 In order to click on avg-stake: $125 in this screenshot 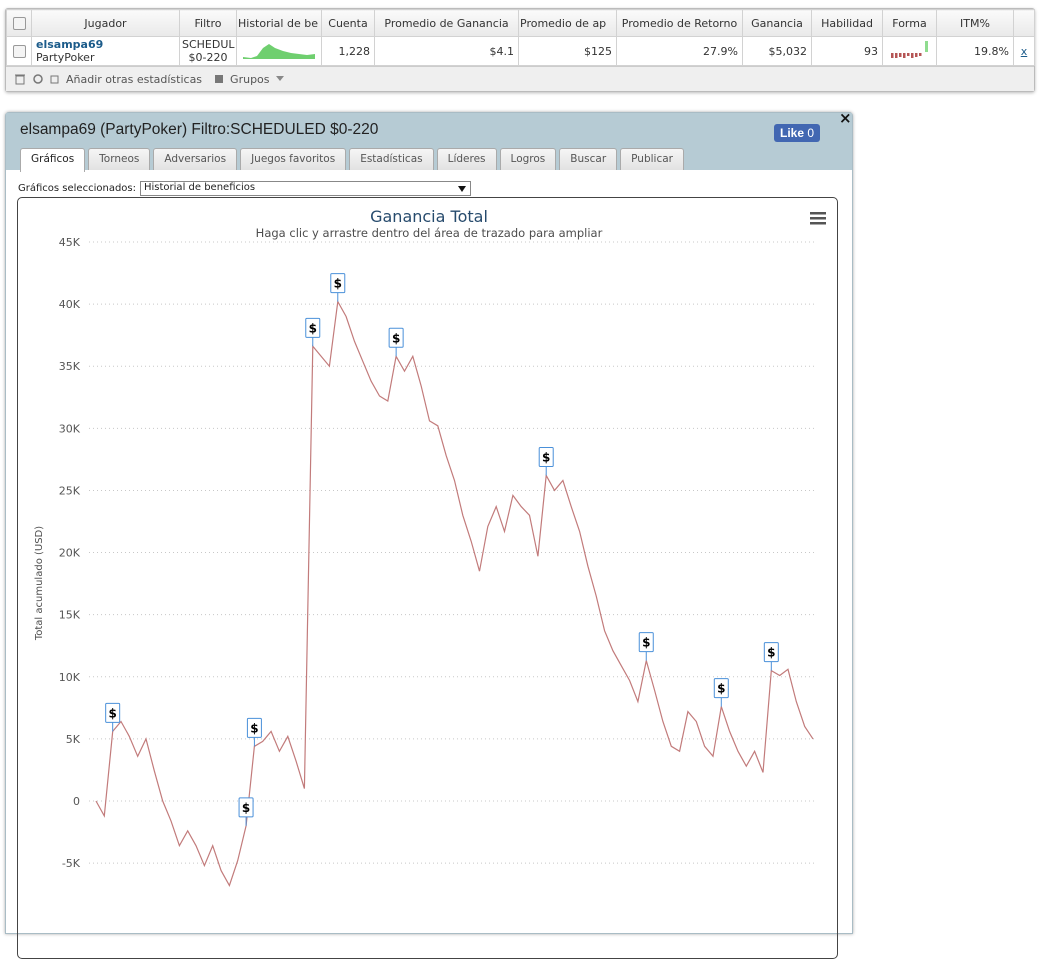, I will do `click(567, 51)`.